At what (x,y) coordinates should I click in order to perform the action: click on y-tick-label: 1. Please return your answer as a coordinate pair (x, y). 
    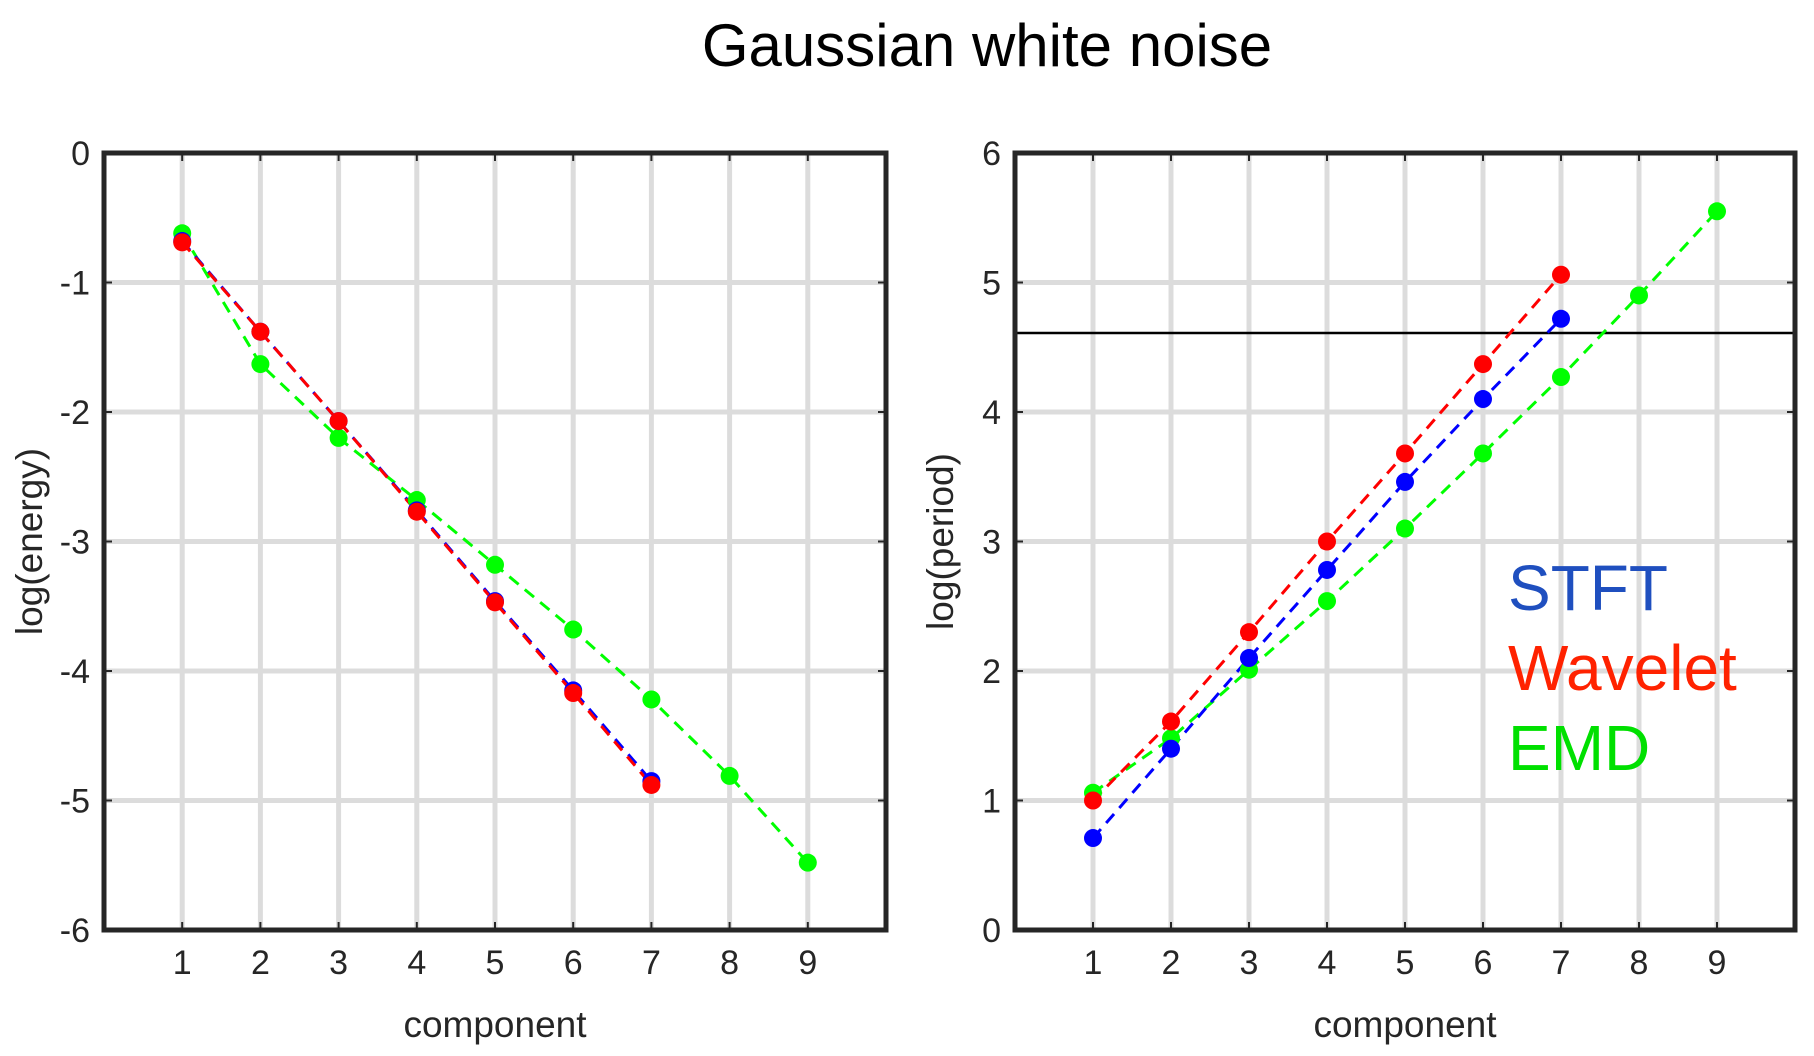
    Looking at the image, I should click on (991, 802).